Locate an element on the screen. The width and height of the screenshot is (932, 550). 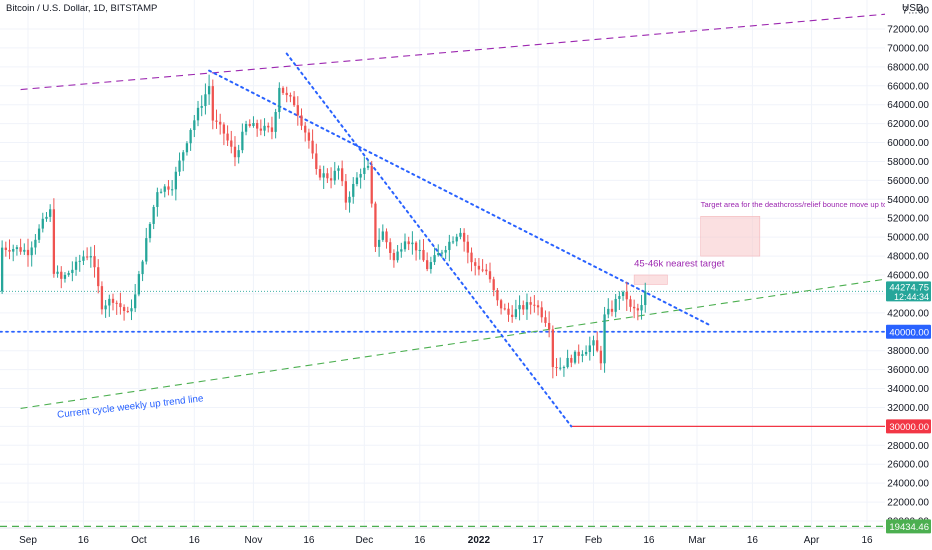
last-price-label: 44274.75 is located at coordinates (909, 287).